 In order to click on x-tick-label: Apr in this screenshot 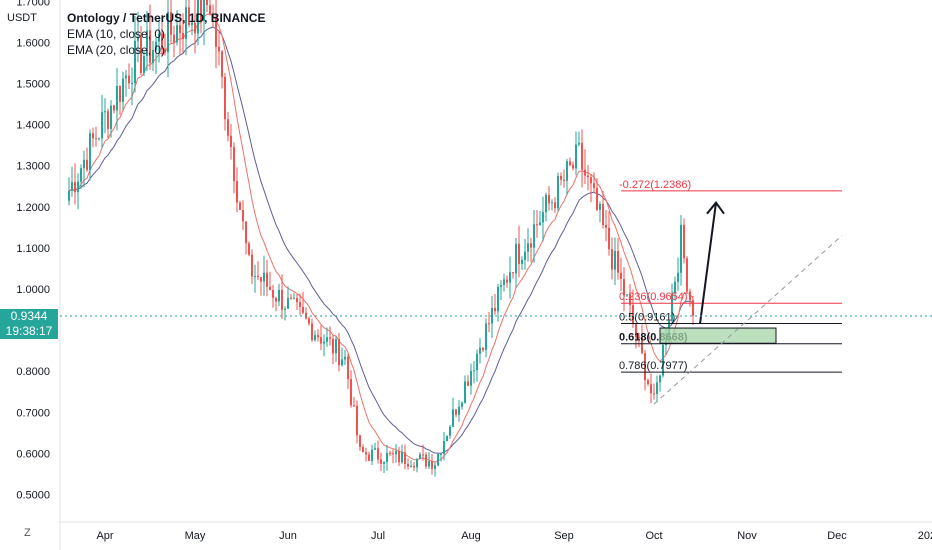, I will do `click(104, 536)`.